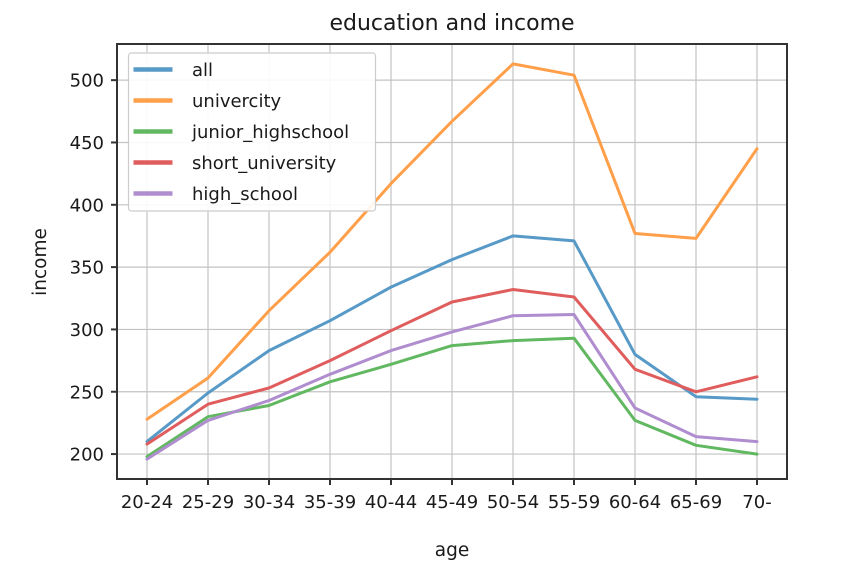 This screenshot has width=856, height=572. I want to click on legend-entry-univercity: univercity, so click(207, 101).